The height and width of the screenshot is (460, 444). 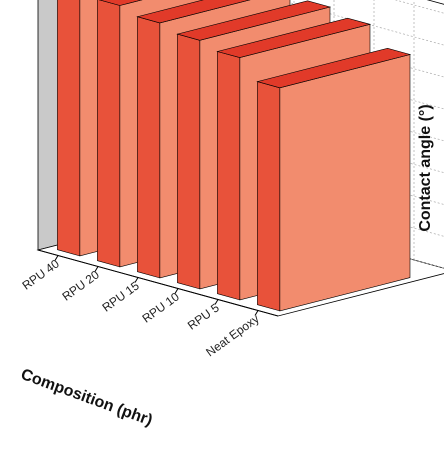 What do you see at coordinates (86, 397) in the screenshot?
I see `x-axis-title: Composition (phr)` at bounding box center [86, 397].